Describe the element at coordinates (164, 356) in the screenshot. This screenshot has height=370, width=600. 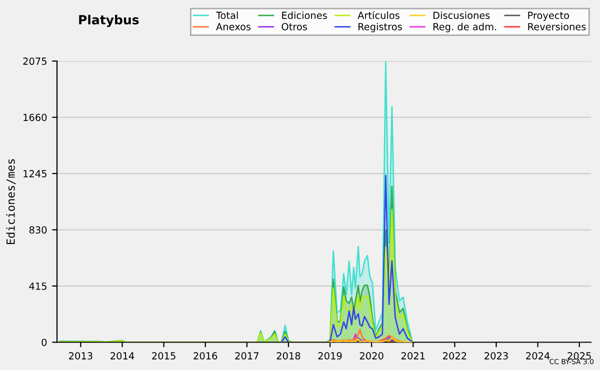
I see `x-tick-label: 2015` at that location.